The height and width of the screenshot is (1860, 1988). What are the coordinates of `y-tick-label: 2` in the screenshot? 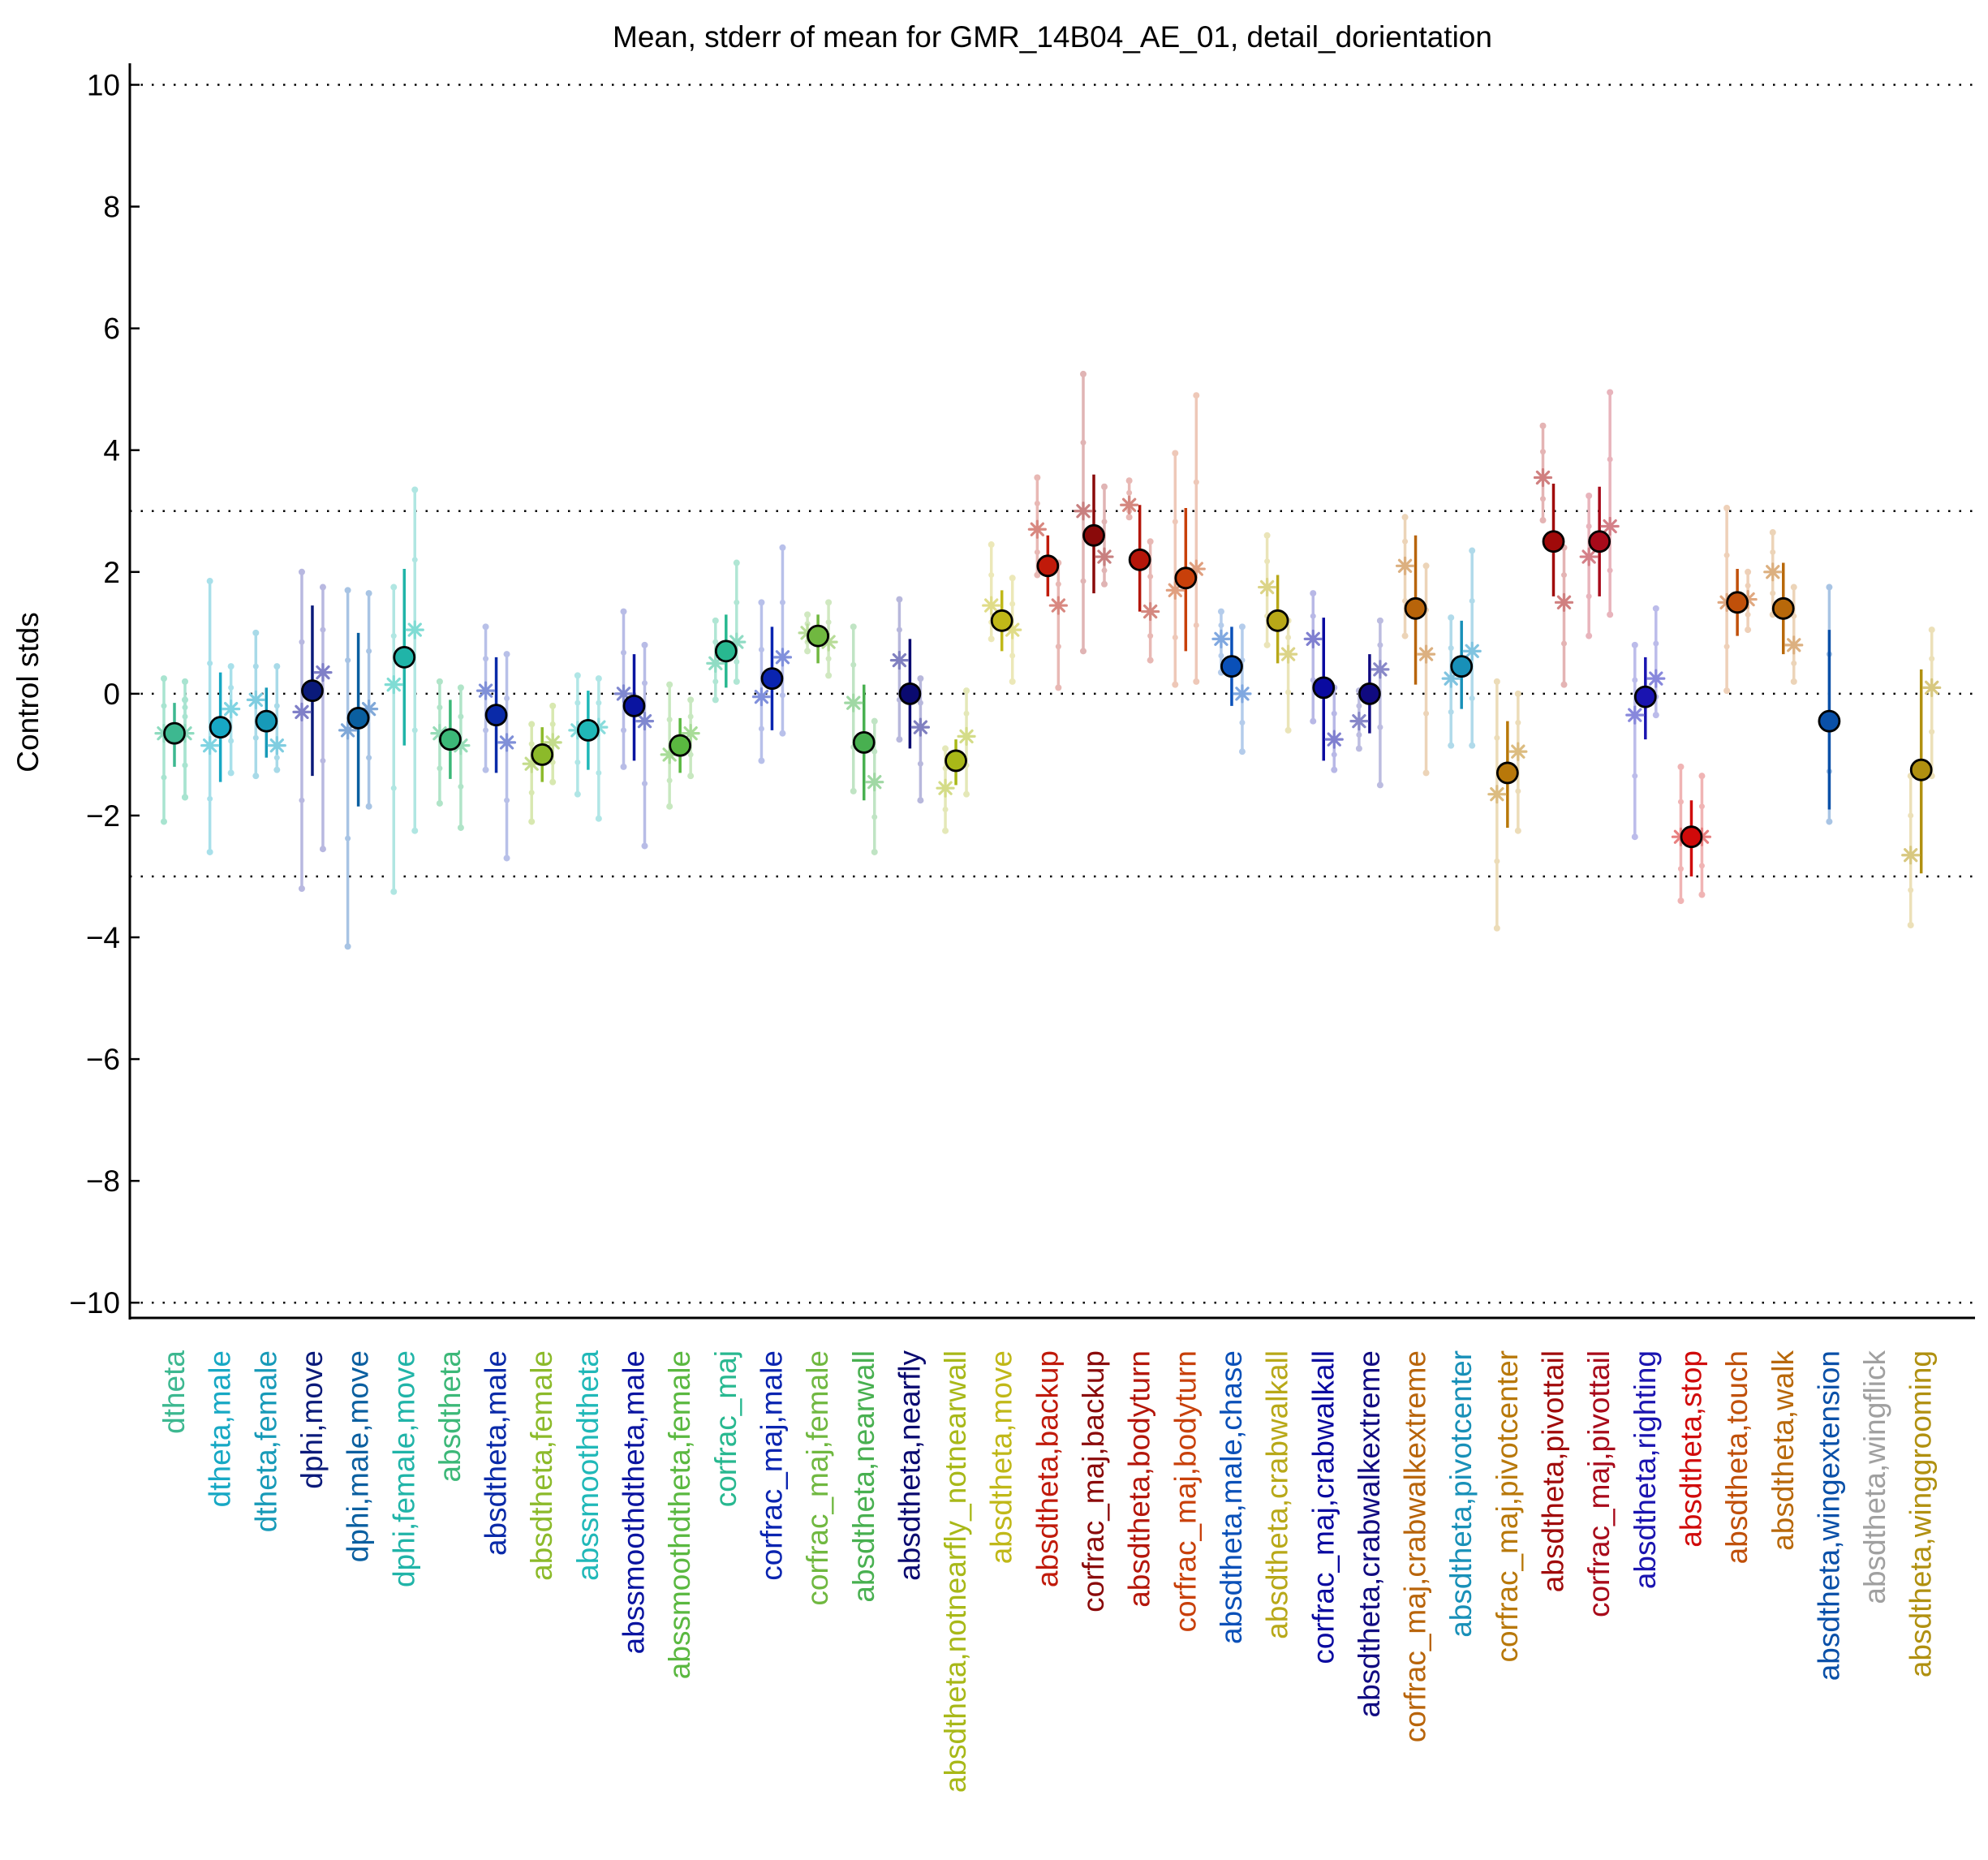 It's located at (111, 572).